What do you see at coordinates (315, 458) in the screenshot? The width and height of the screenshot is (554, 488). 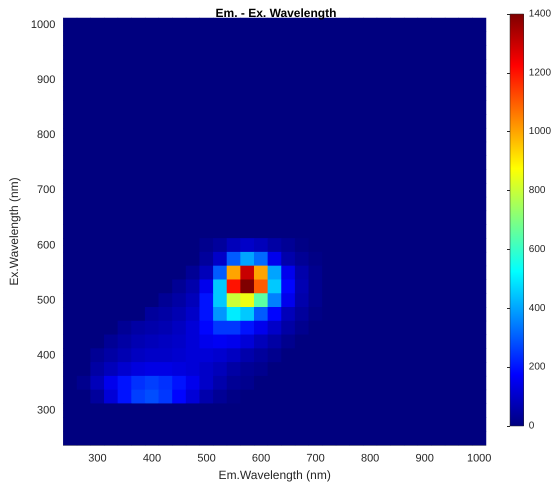 I see `x-tick-label: 700` at bounding box center [315, 458].